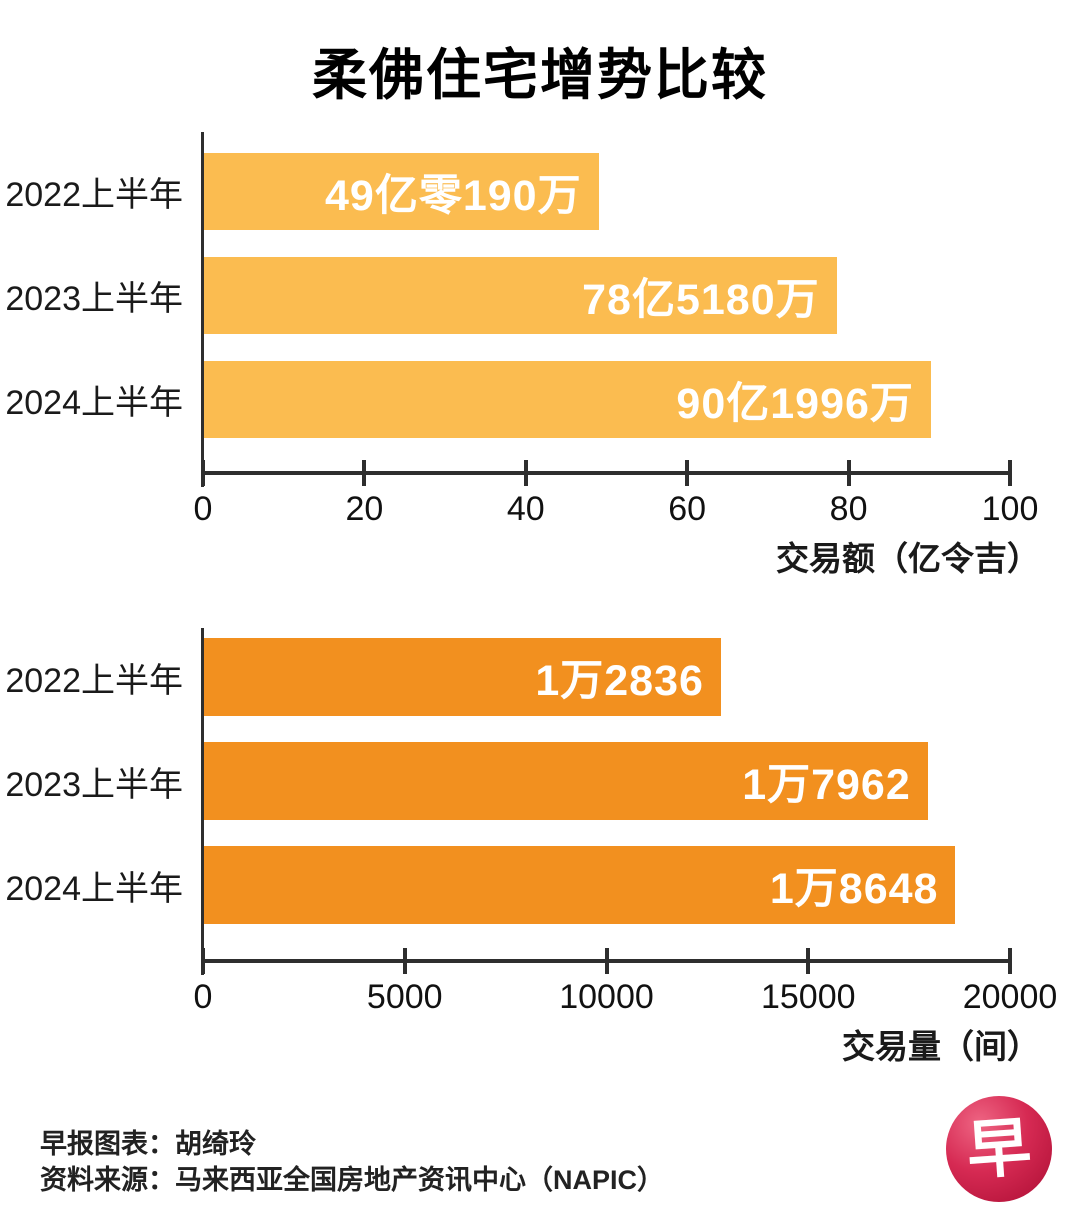 The image size is (1080, 1223). I want to click on bar-row: 2023上半年 1万7962, so click(540, 781).